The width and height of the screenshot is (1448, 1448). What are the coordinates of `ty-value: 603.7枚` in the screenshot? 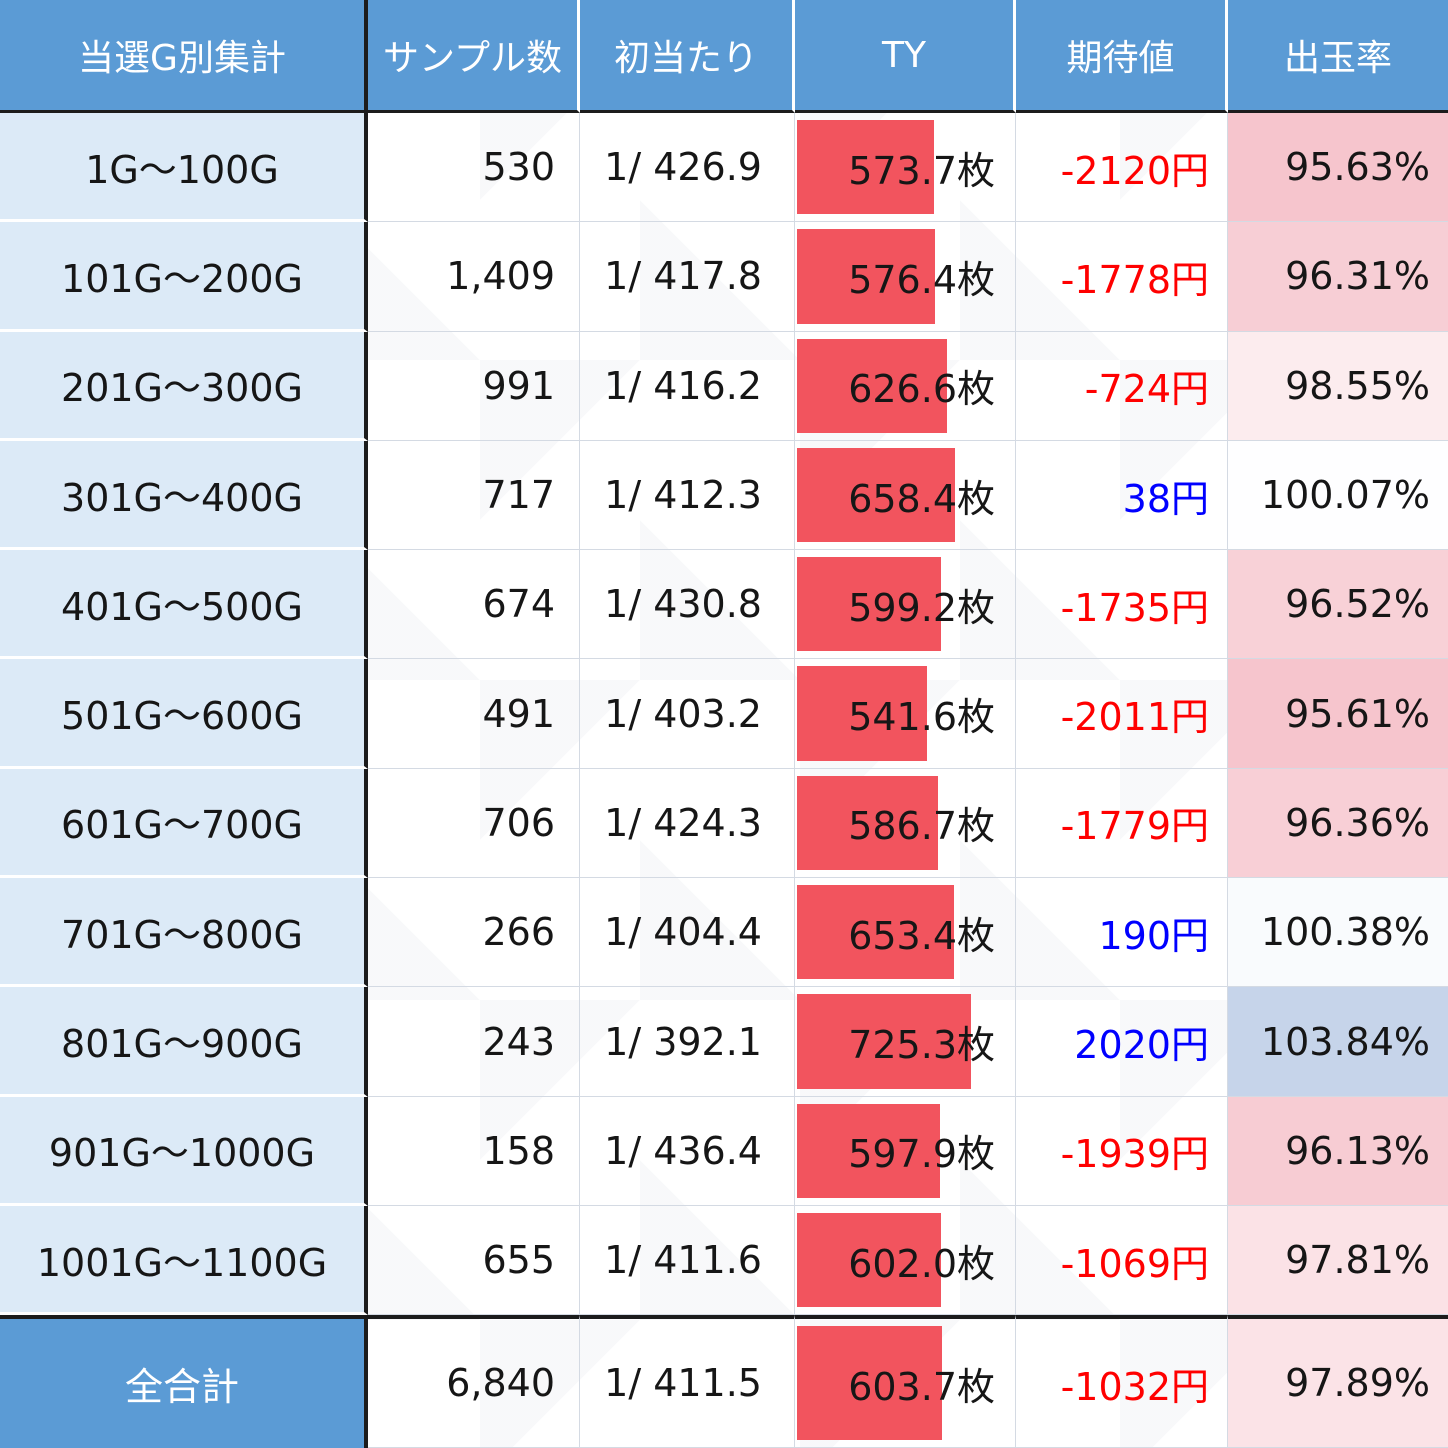 It's located at (921, 1386).